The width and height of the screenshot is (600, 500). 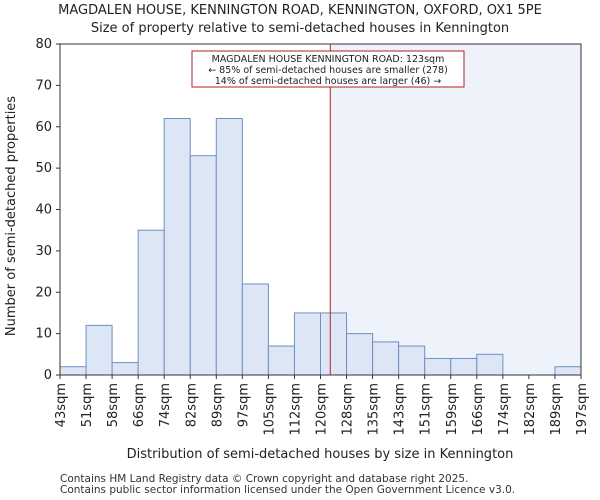 What do you see at coordinates (582, 409) in the screenshot?
I see `x-tick-label: 197sqm` at bounding box center [582, 409].